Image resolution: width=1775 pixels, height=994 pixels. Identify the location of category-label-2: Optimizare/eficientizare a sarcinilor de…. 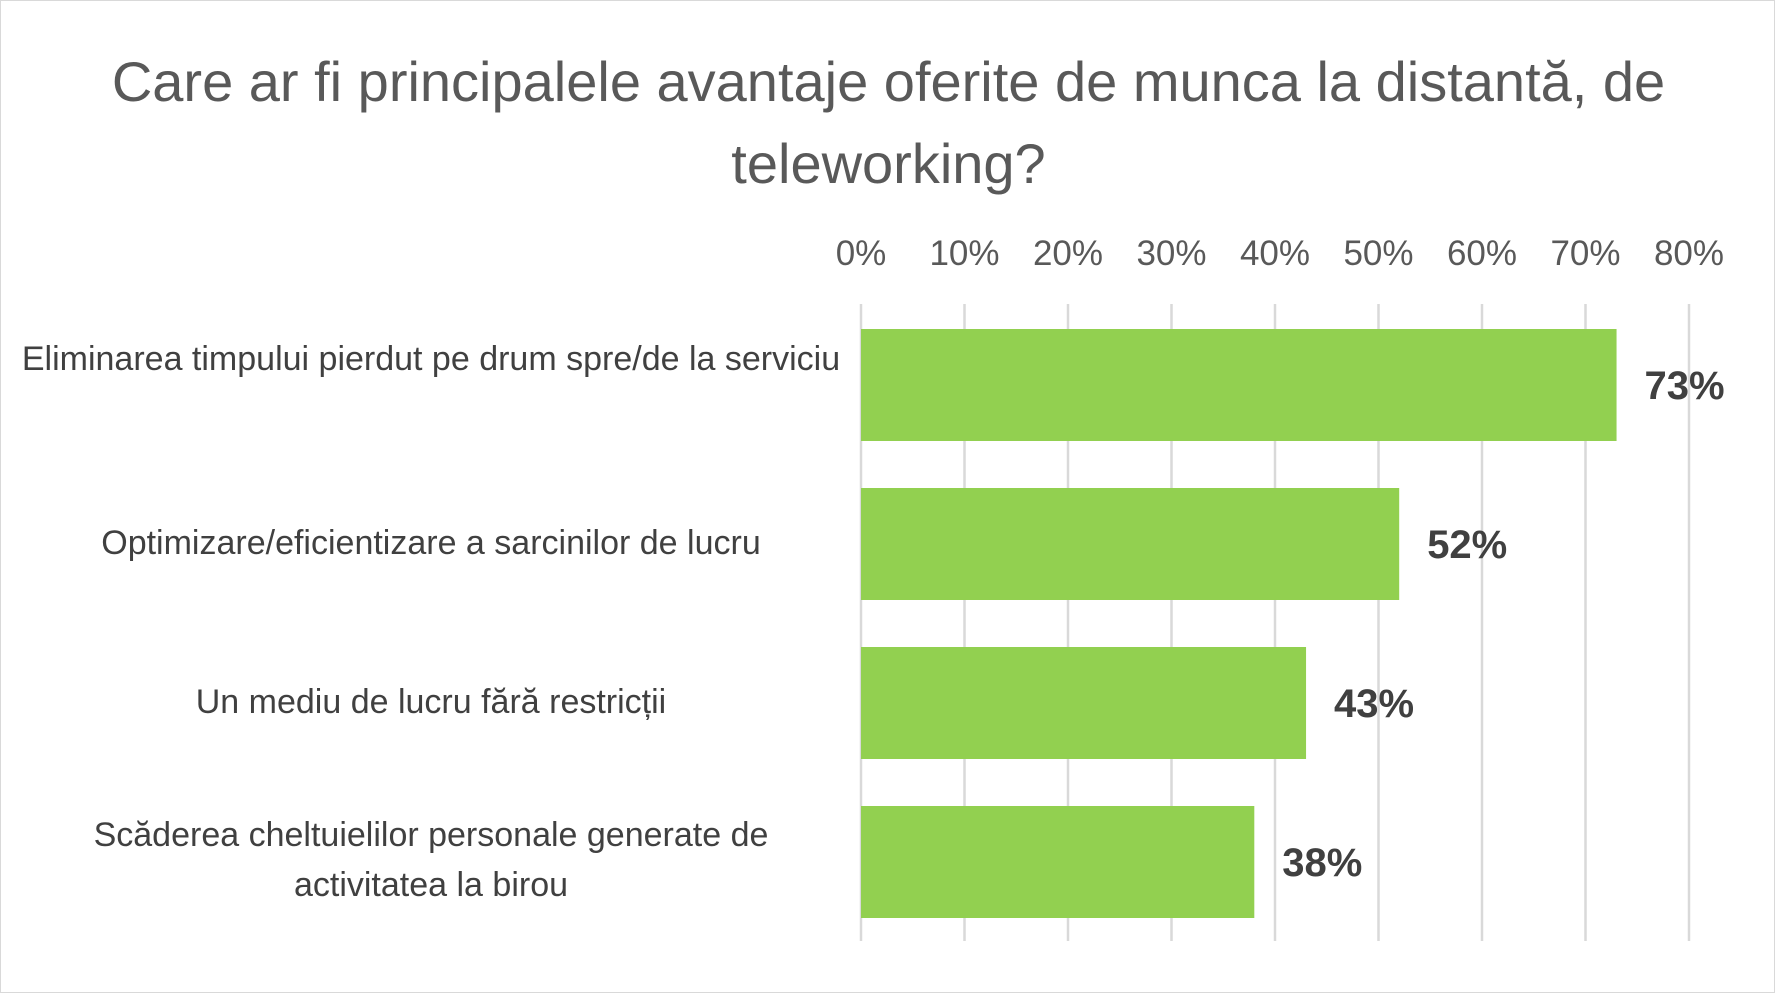
(431, 543).